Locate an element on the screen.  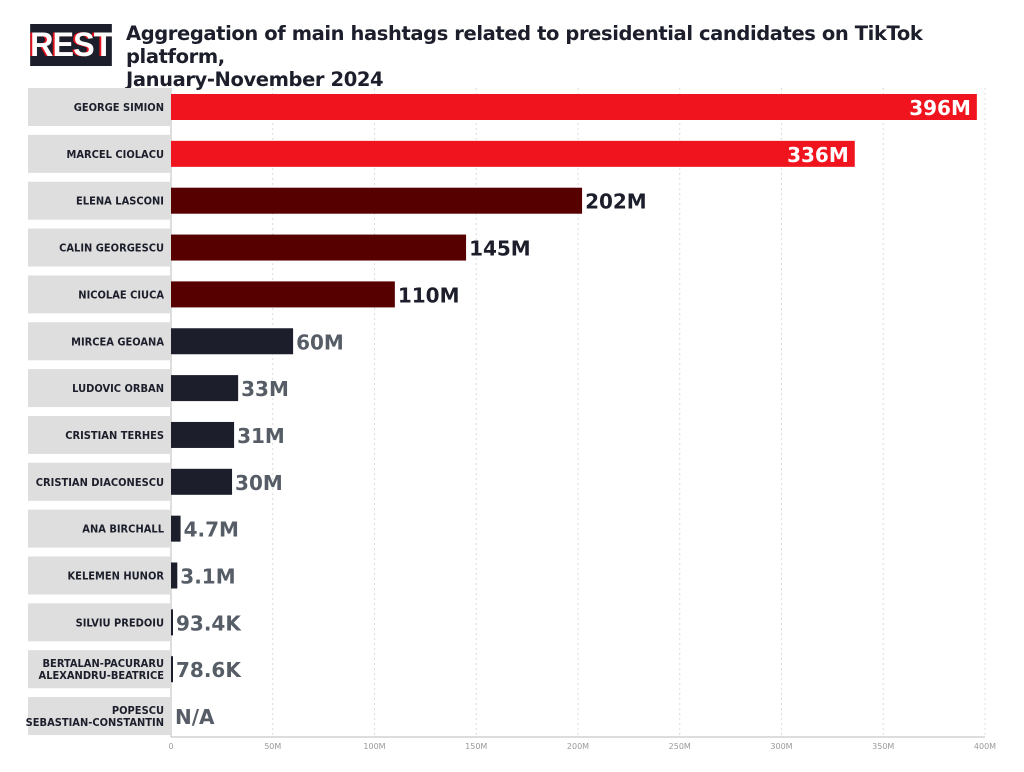
category-label: GEORGE SIMION is located at coordinates (119, 107).